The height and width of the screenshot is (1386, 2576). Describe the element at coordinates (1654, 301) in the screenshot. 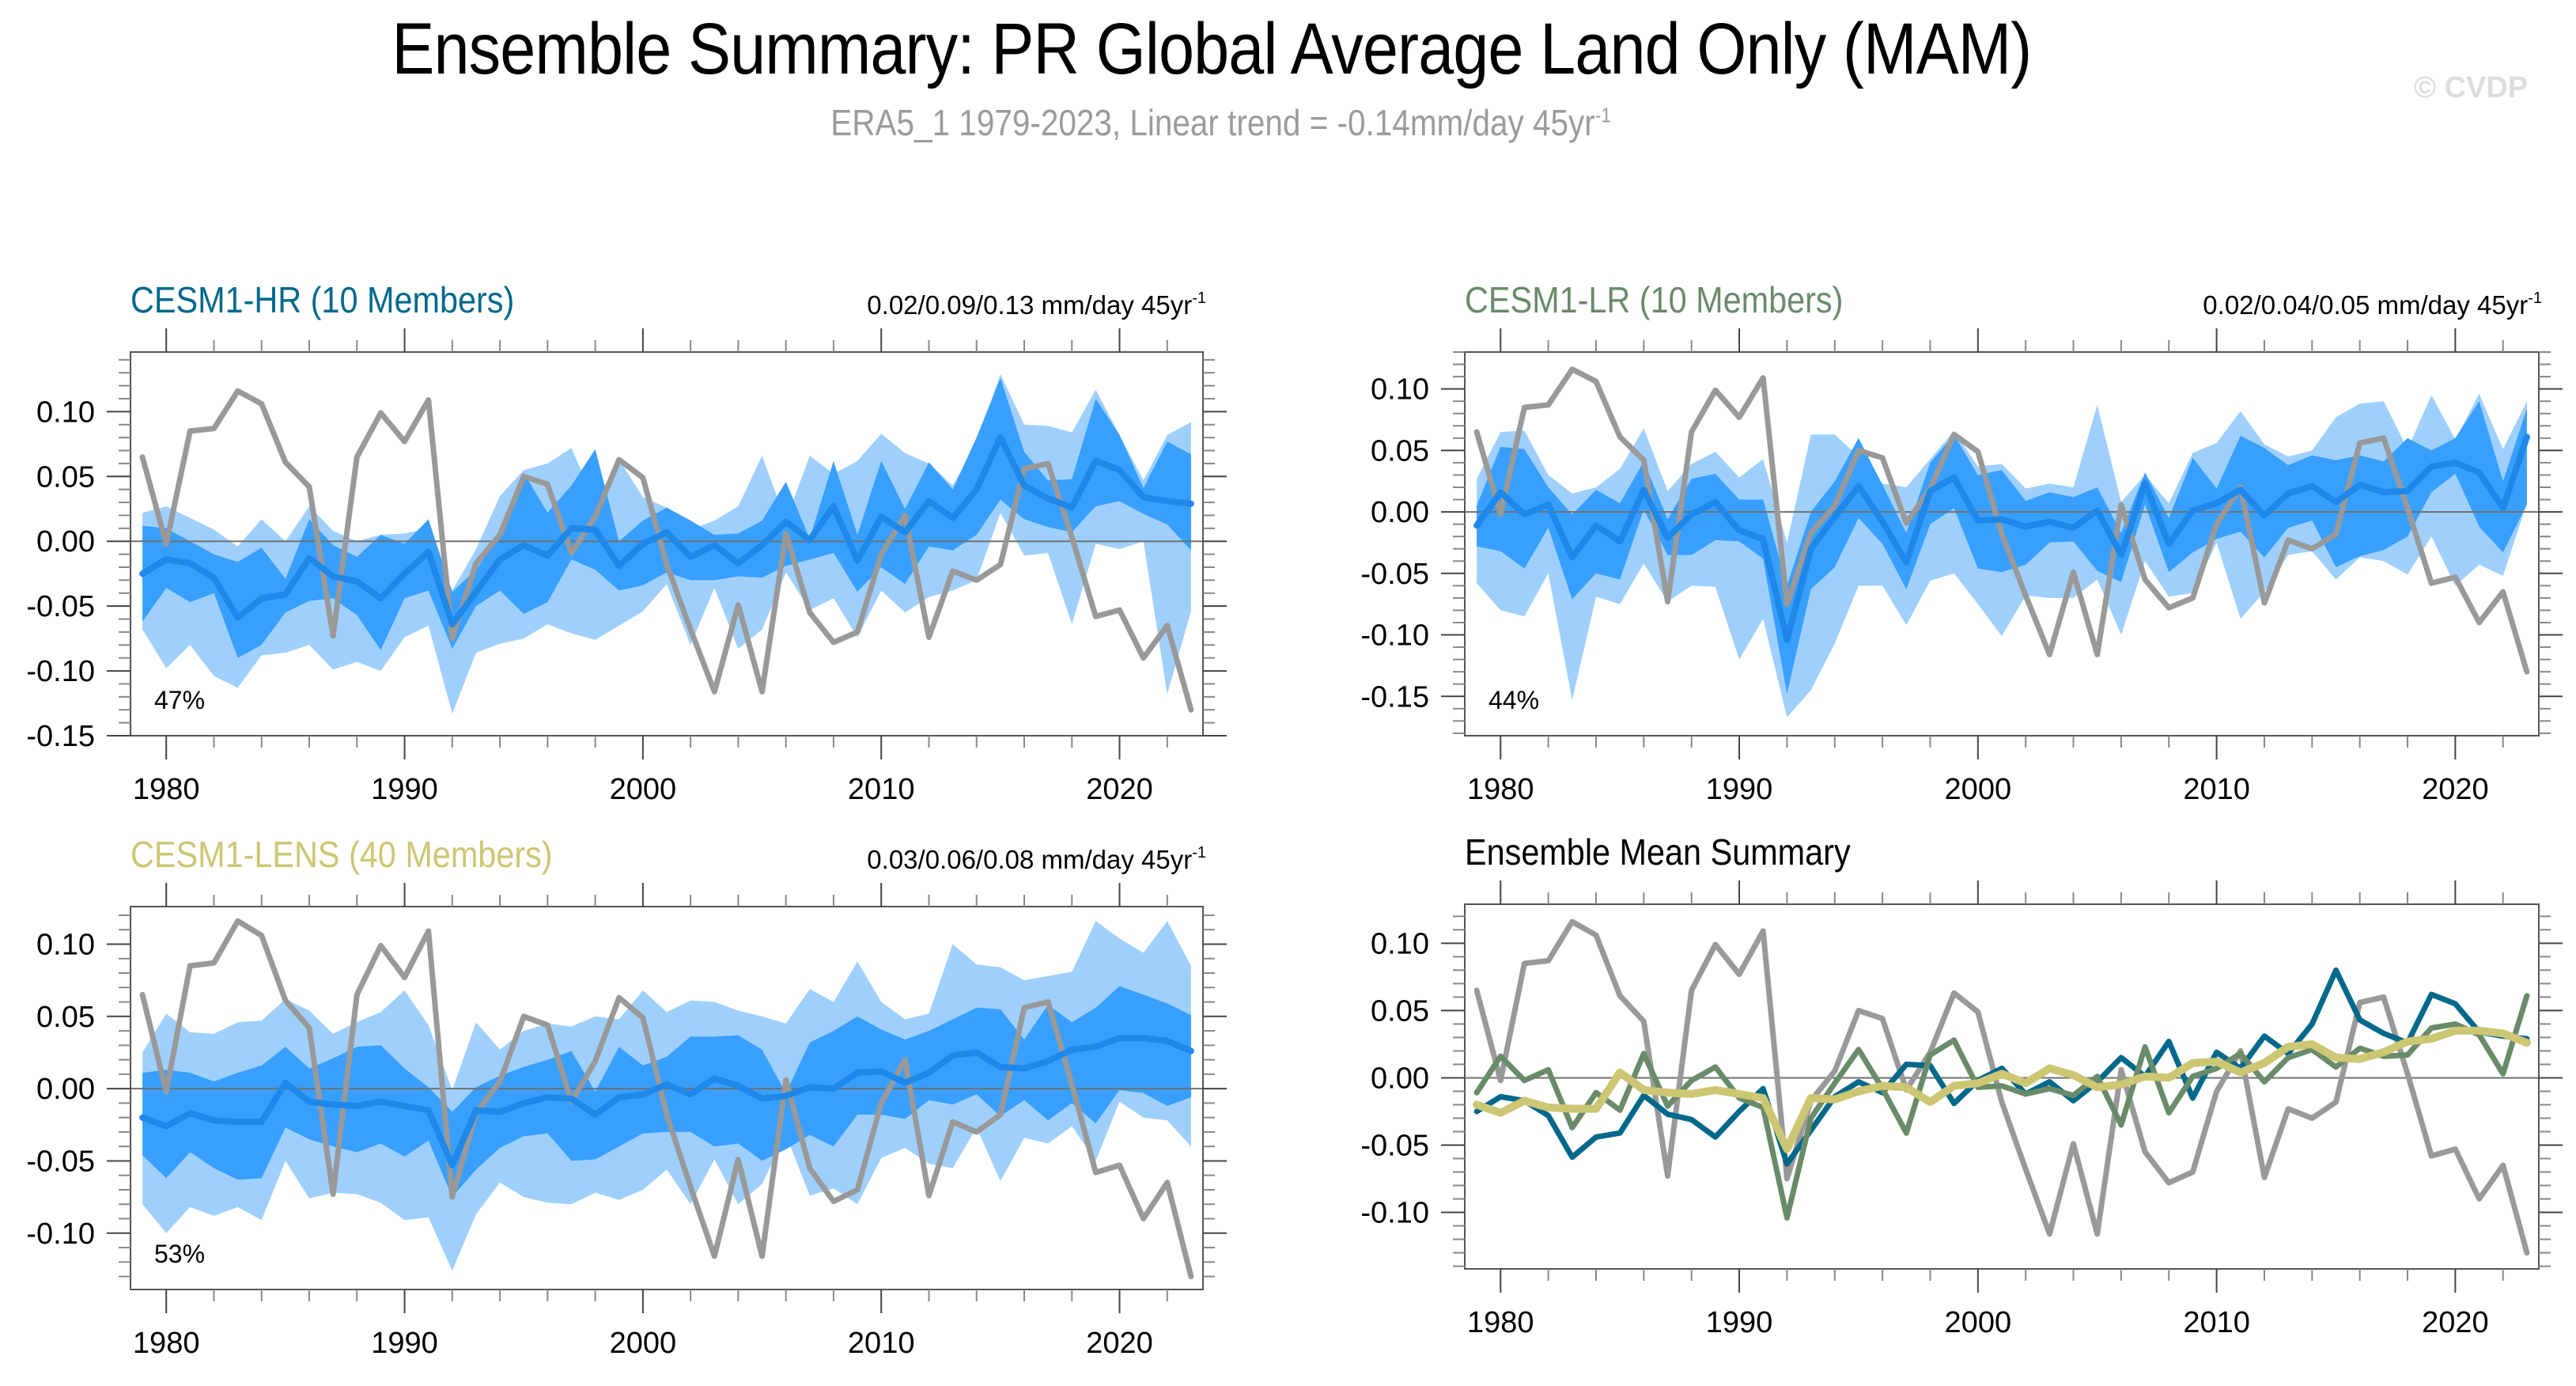

I see `panel-title: CESM1-LR (10 Members)` at that location.